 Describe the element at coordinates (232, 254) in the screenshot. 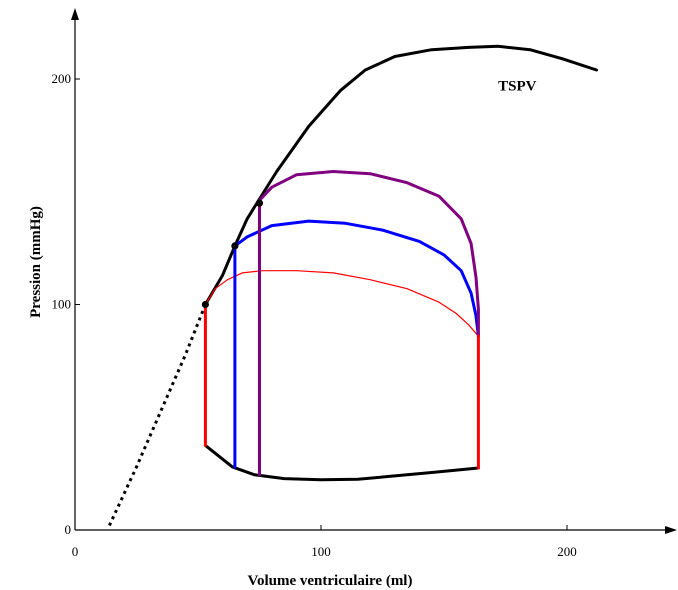

I see `marker-layer` at that location.